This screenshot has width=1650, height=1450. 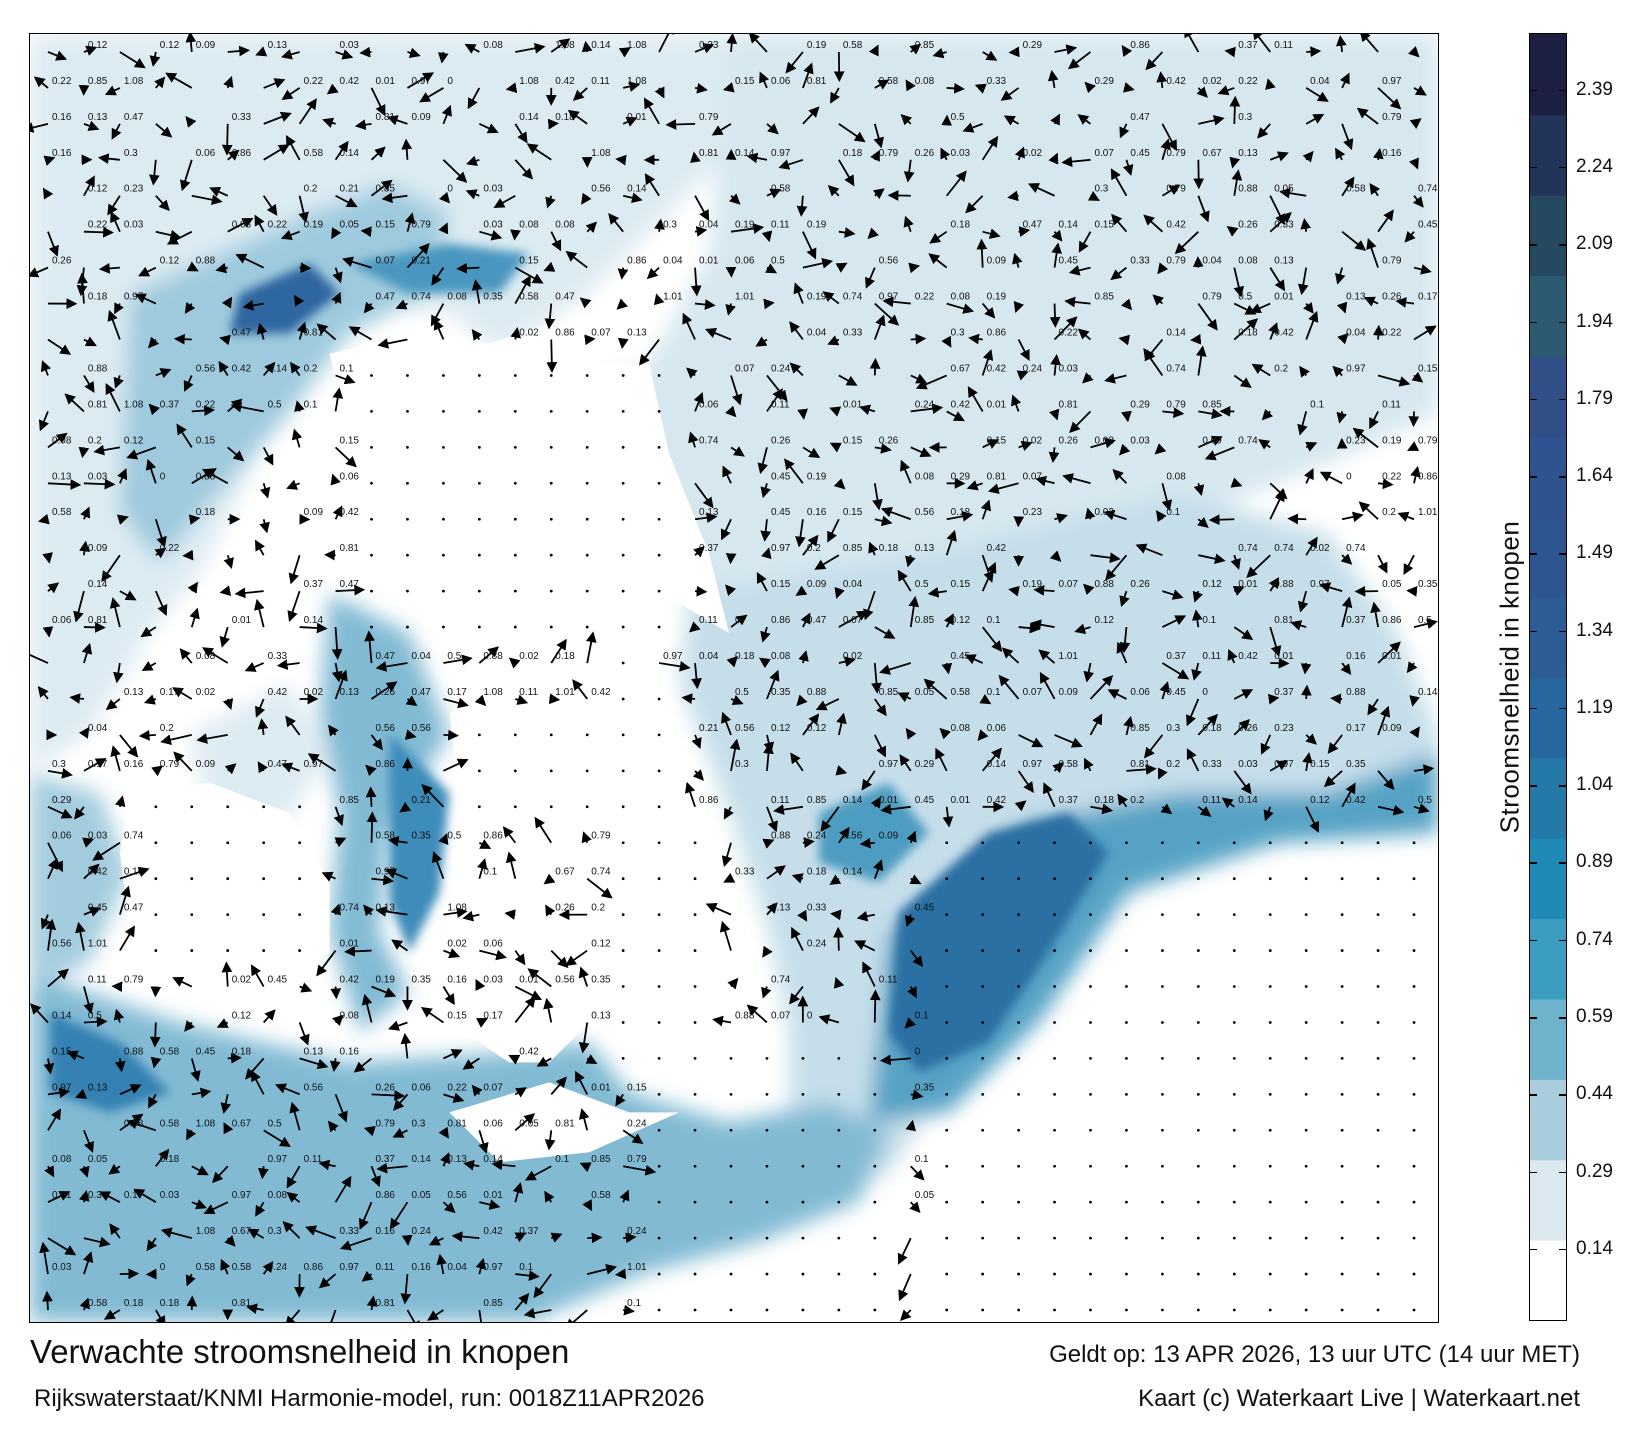 I want to click on speed-label: 0.19, so click(x=817, y=225).